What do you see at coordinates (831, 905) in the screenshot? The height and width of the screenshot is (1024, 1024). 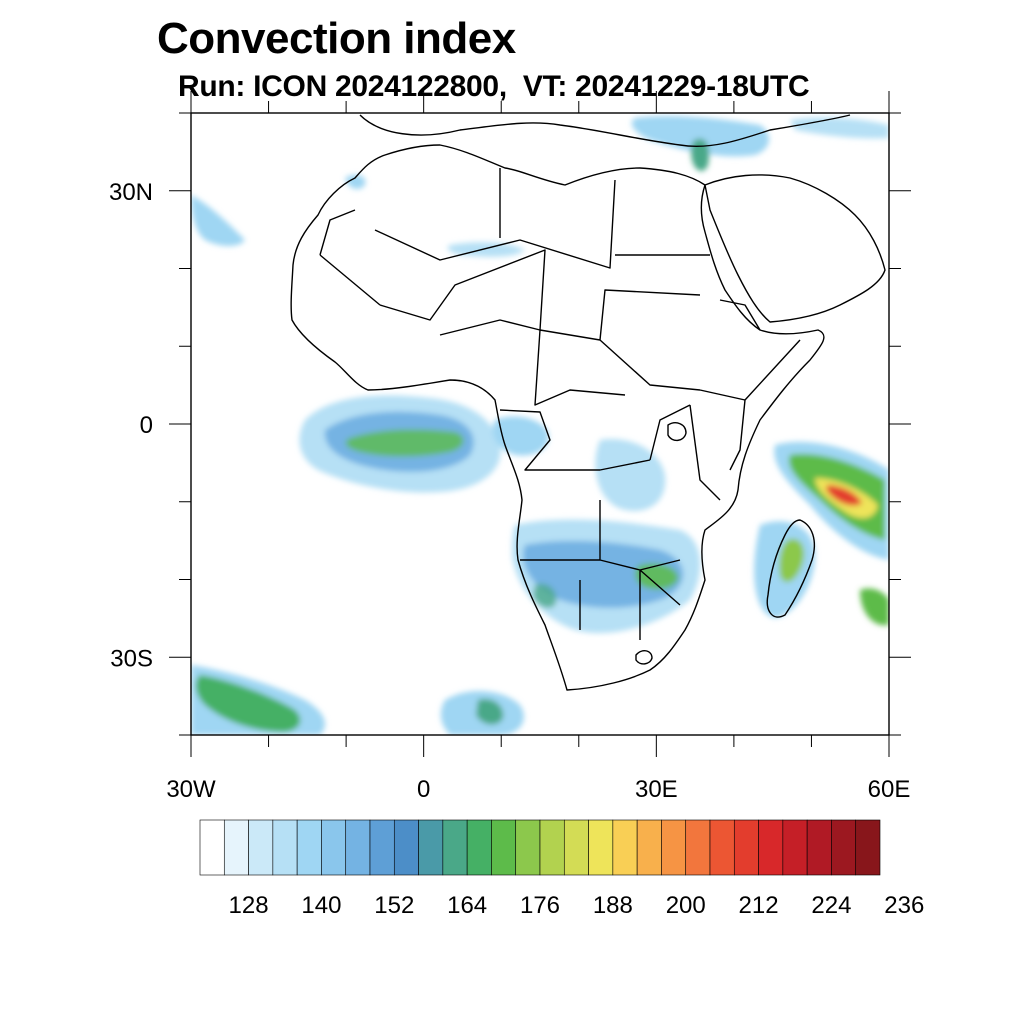 I see `colorbar-label: 224` at bounding box center [831, 905].